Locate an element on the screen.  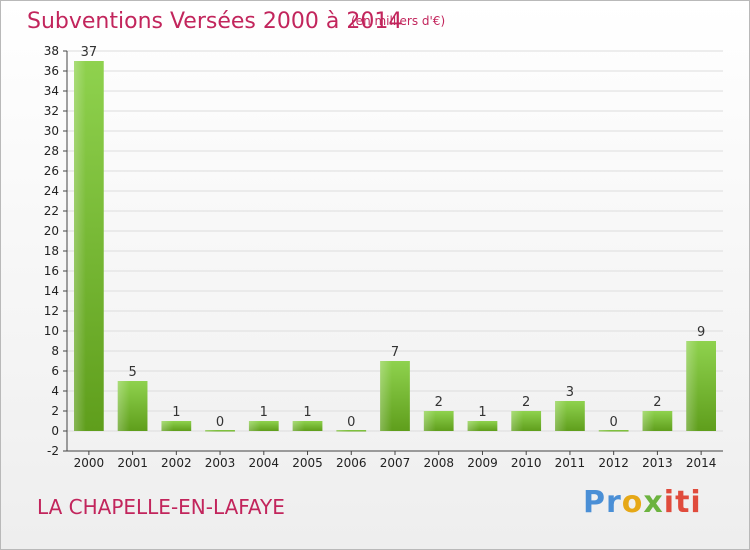
bar-highlight-2005 is located at coordinates (298, 426).